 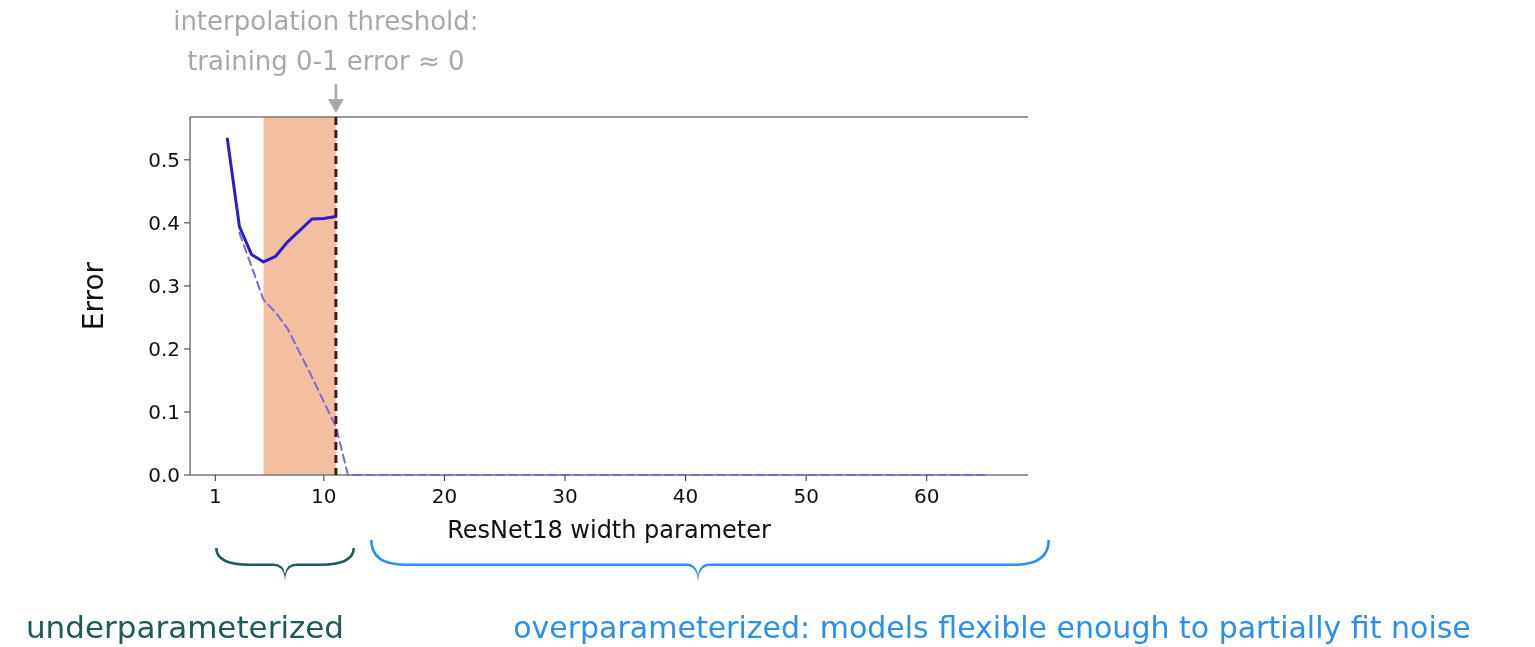 I want to click on x-tick-label: 10, so click(x=324, y=496).